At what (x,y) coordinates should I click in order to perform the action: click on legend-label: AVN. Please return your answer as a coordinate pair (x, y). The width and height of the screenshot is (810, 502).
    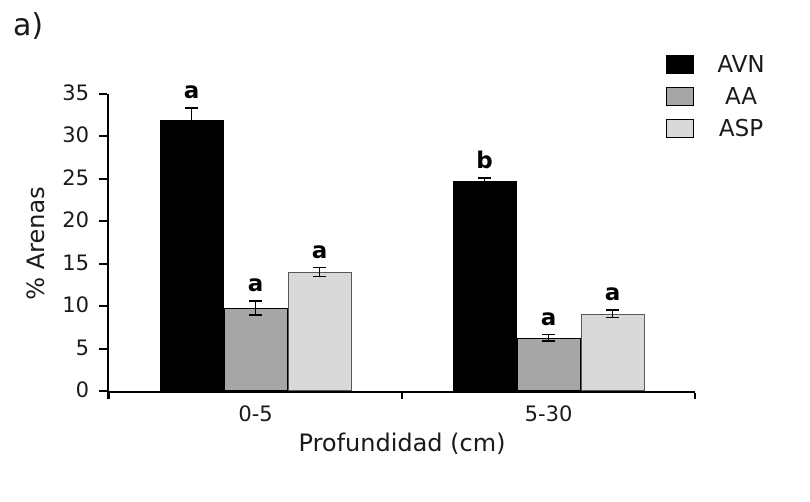
    Looking at the image, I should click on (741, 64).